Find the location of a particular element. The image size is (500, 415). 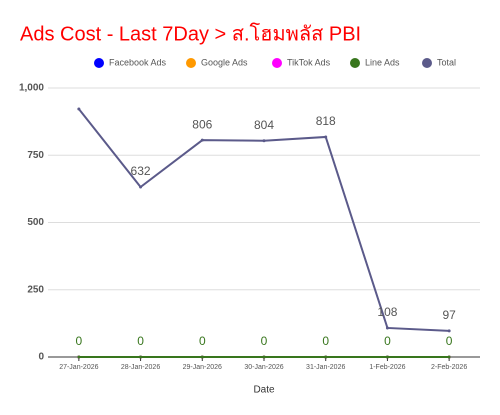

x-tick-label: 27-Jan-2026 is located at coordinates (78, 367).